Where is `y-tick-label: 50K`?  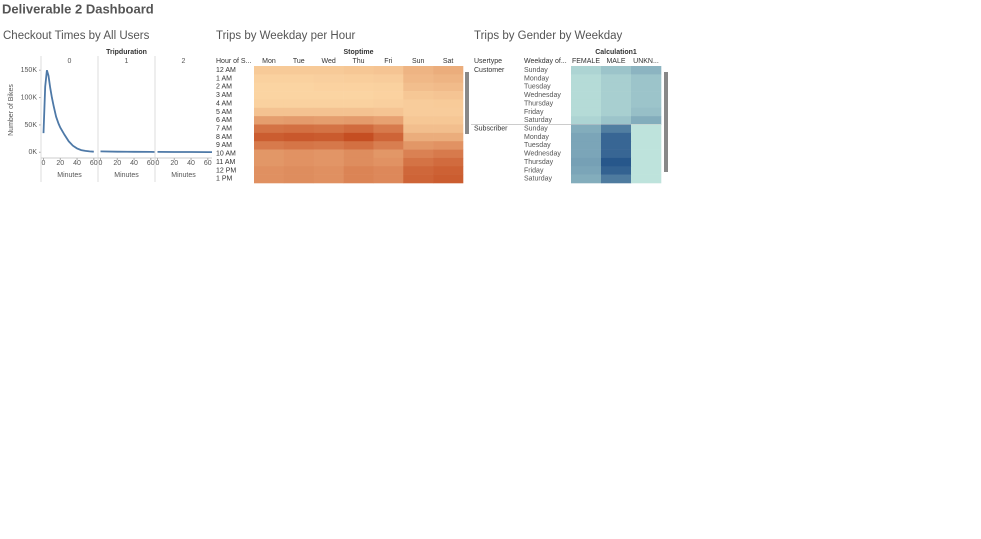
y-tick-label: 50K is located at coordinates (31, 125).